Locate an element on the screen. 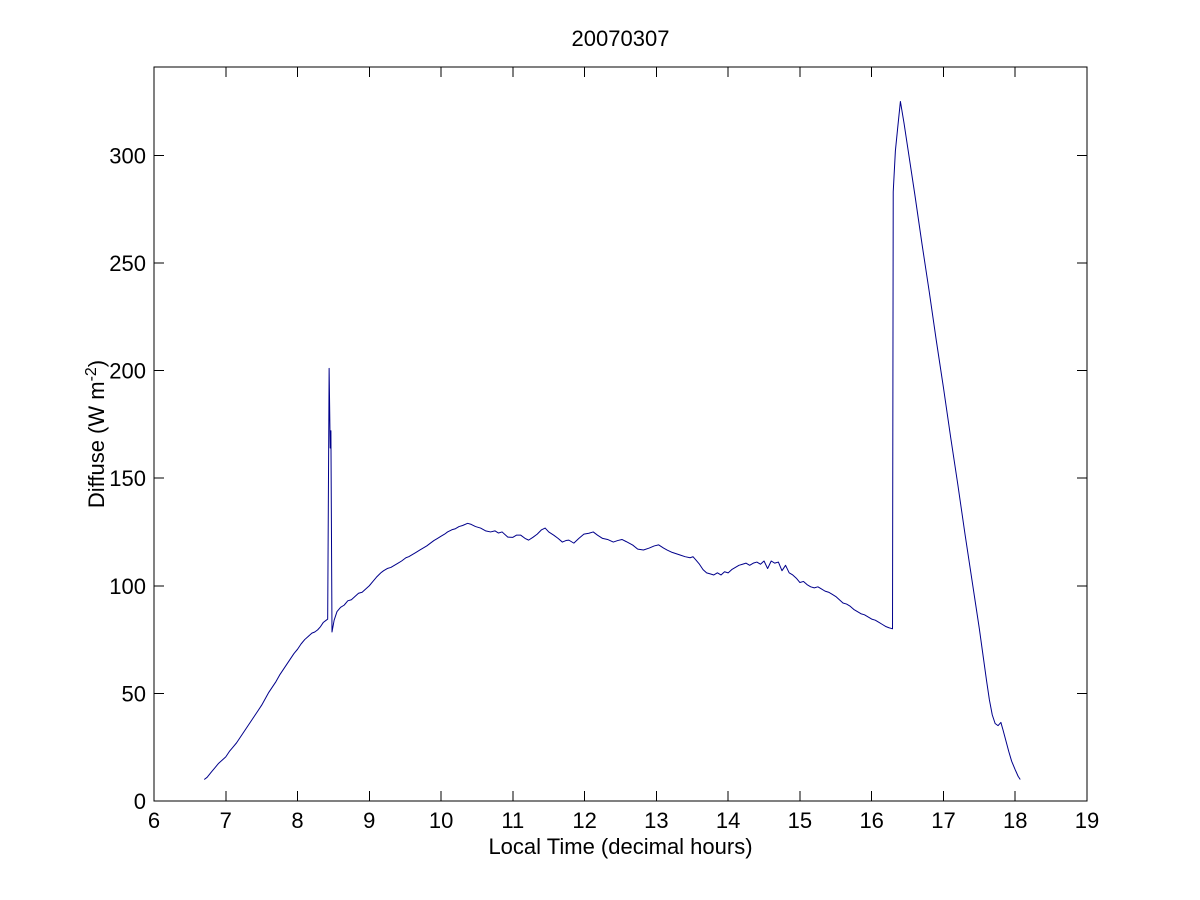 The image size is (1200, 900). x-tick-label: 6 is located at coordinates (154, 820).